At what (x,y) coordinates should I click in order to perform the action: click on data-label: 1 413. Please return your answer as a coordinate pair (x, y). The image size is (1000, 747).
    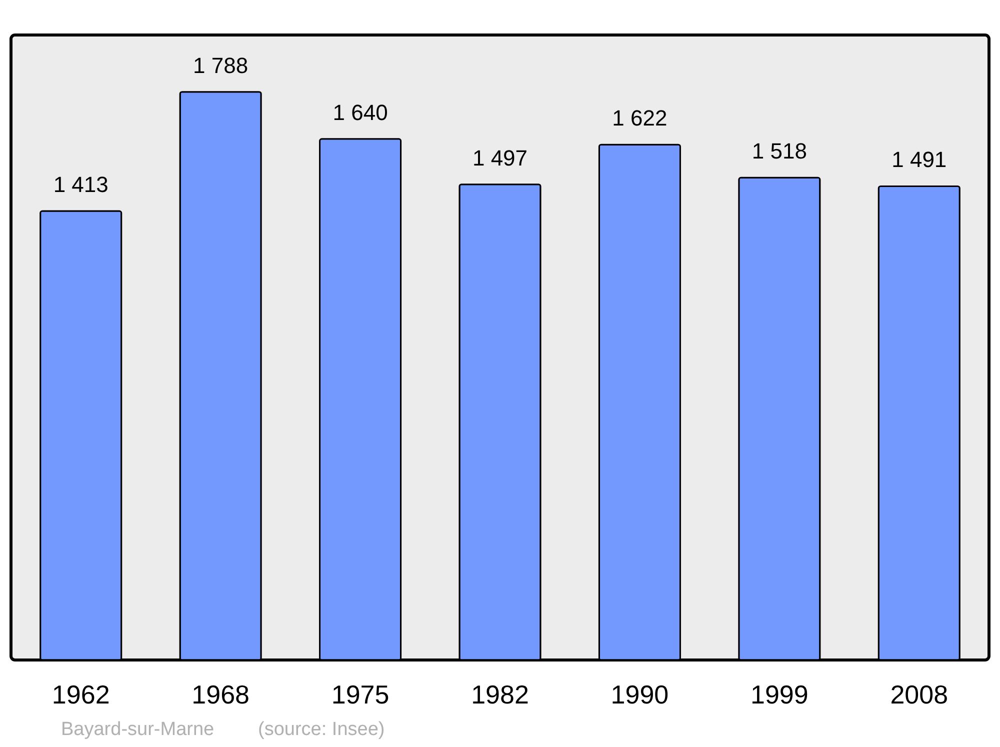
    Looking at the image, I should click on (80, 185).